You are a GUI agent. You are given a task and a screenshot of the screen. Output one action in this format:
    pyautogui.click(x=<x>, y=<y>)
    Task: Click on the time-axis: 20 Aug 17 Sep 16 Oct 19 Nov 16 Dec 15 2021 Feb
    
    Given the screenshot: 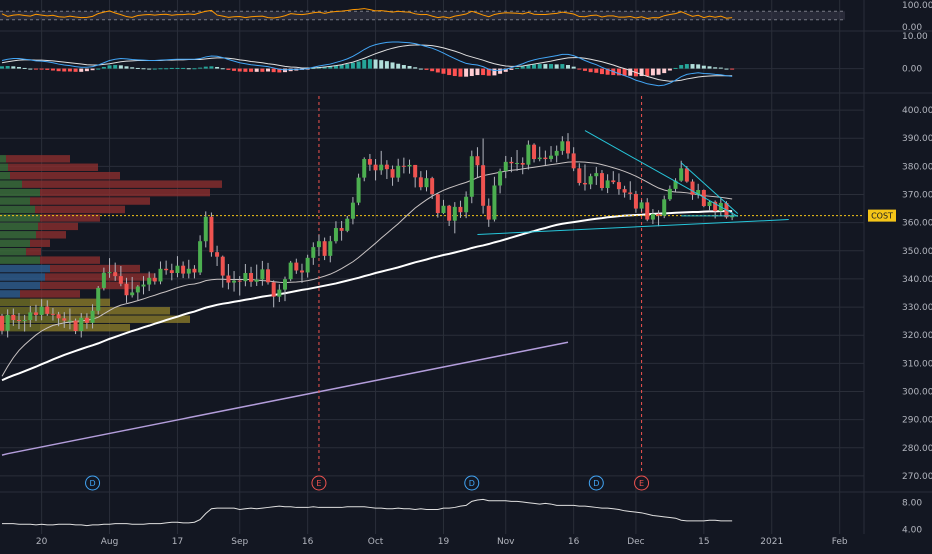 What is the action you would take?
    pyautogui.click(x=442, y=542)
    